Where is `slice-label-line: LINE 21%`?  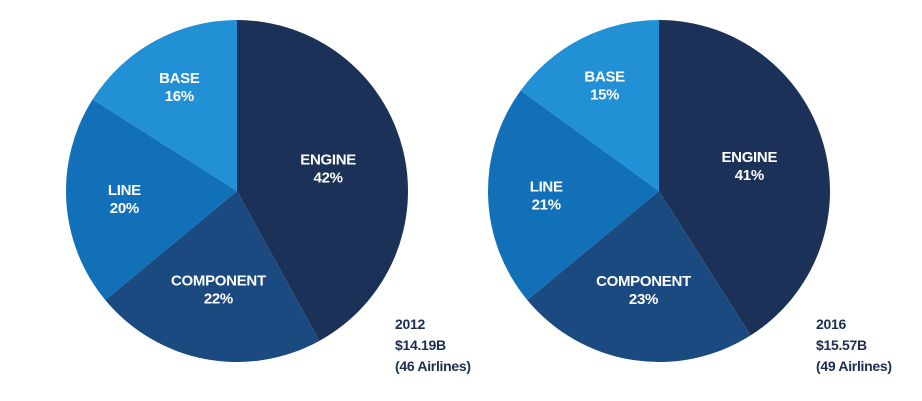
slice-label-line: LINE 21% is located at coordinates (546, 196).